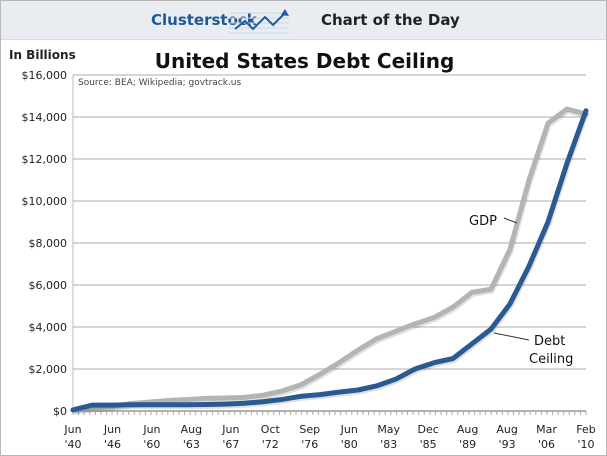 This screenshot has width=607, height=456. Describe the element at coordinates (45, 201) in the screenshot. I see `y-tick-label: $10,000` at that location.